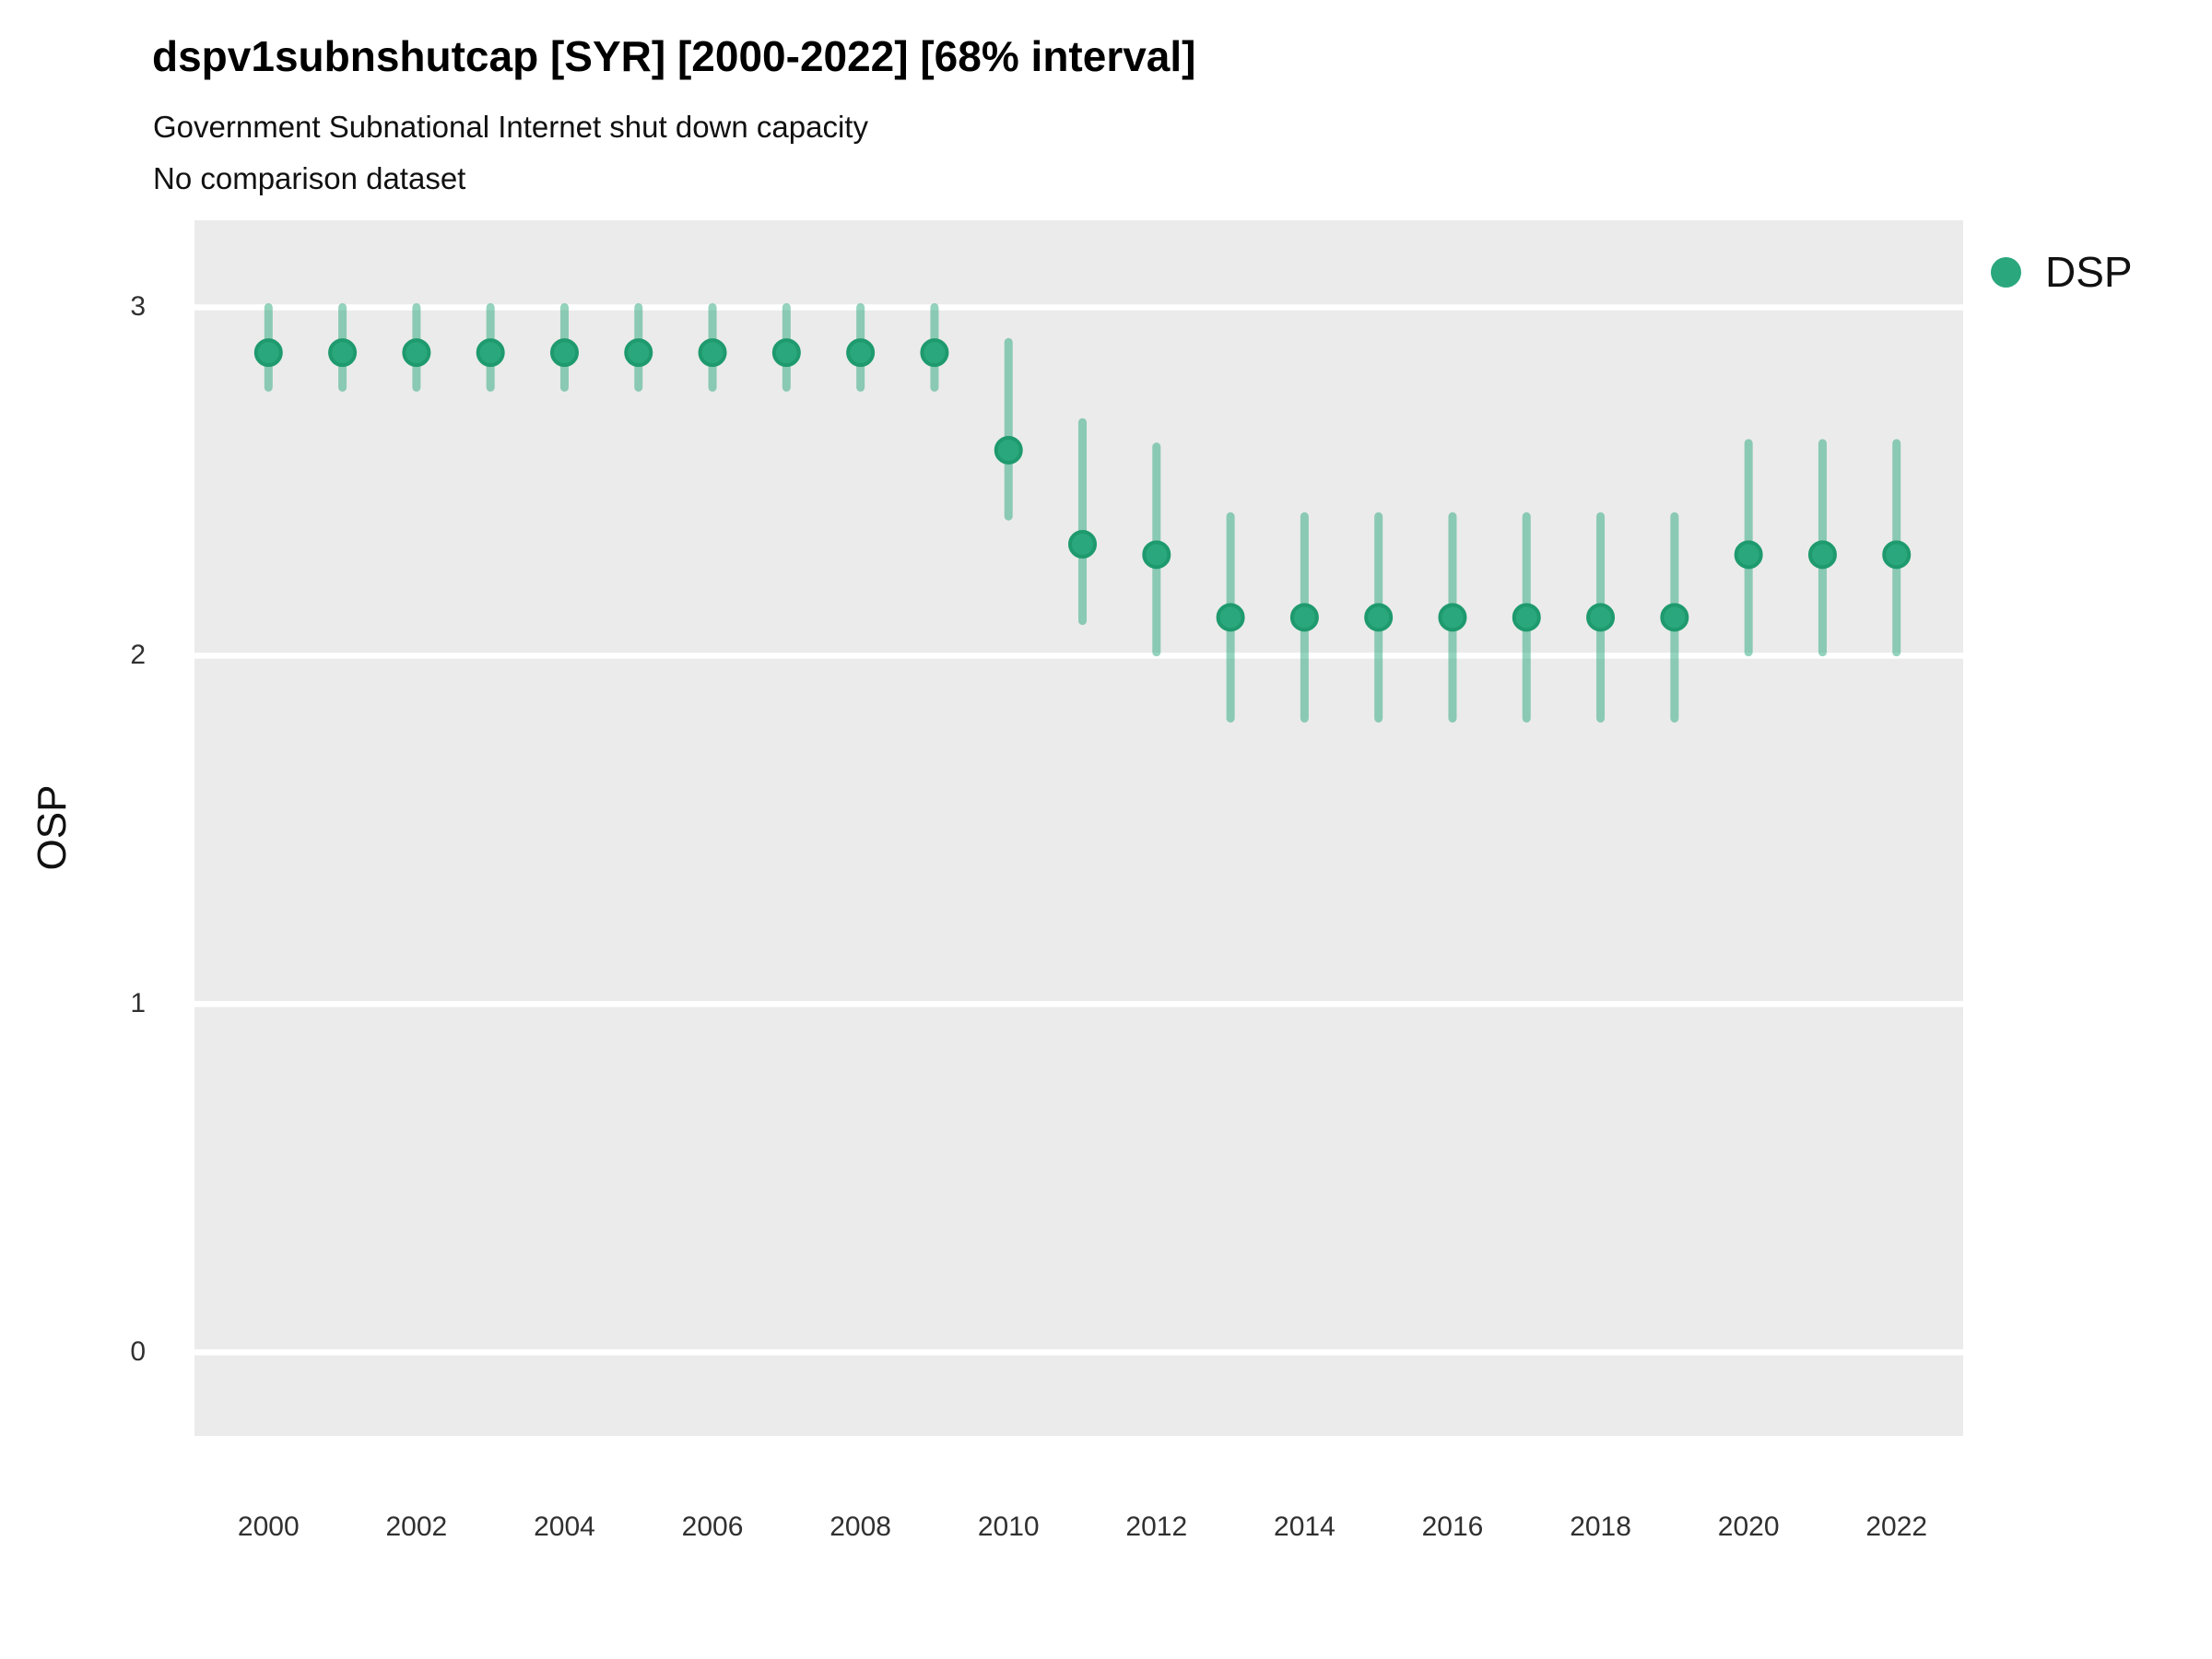 The width and height of the screenshot is (2212, 1659). Describe the element at coordinates (1896, 1527) in the screenshot. I see `x-tick-2022: 2022` at that location.